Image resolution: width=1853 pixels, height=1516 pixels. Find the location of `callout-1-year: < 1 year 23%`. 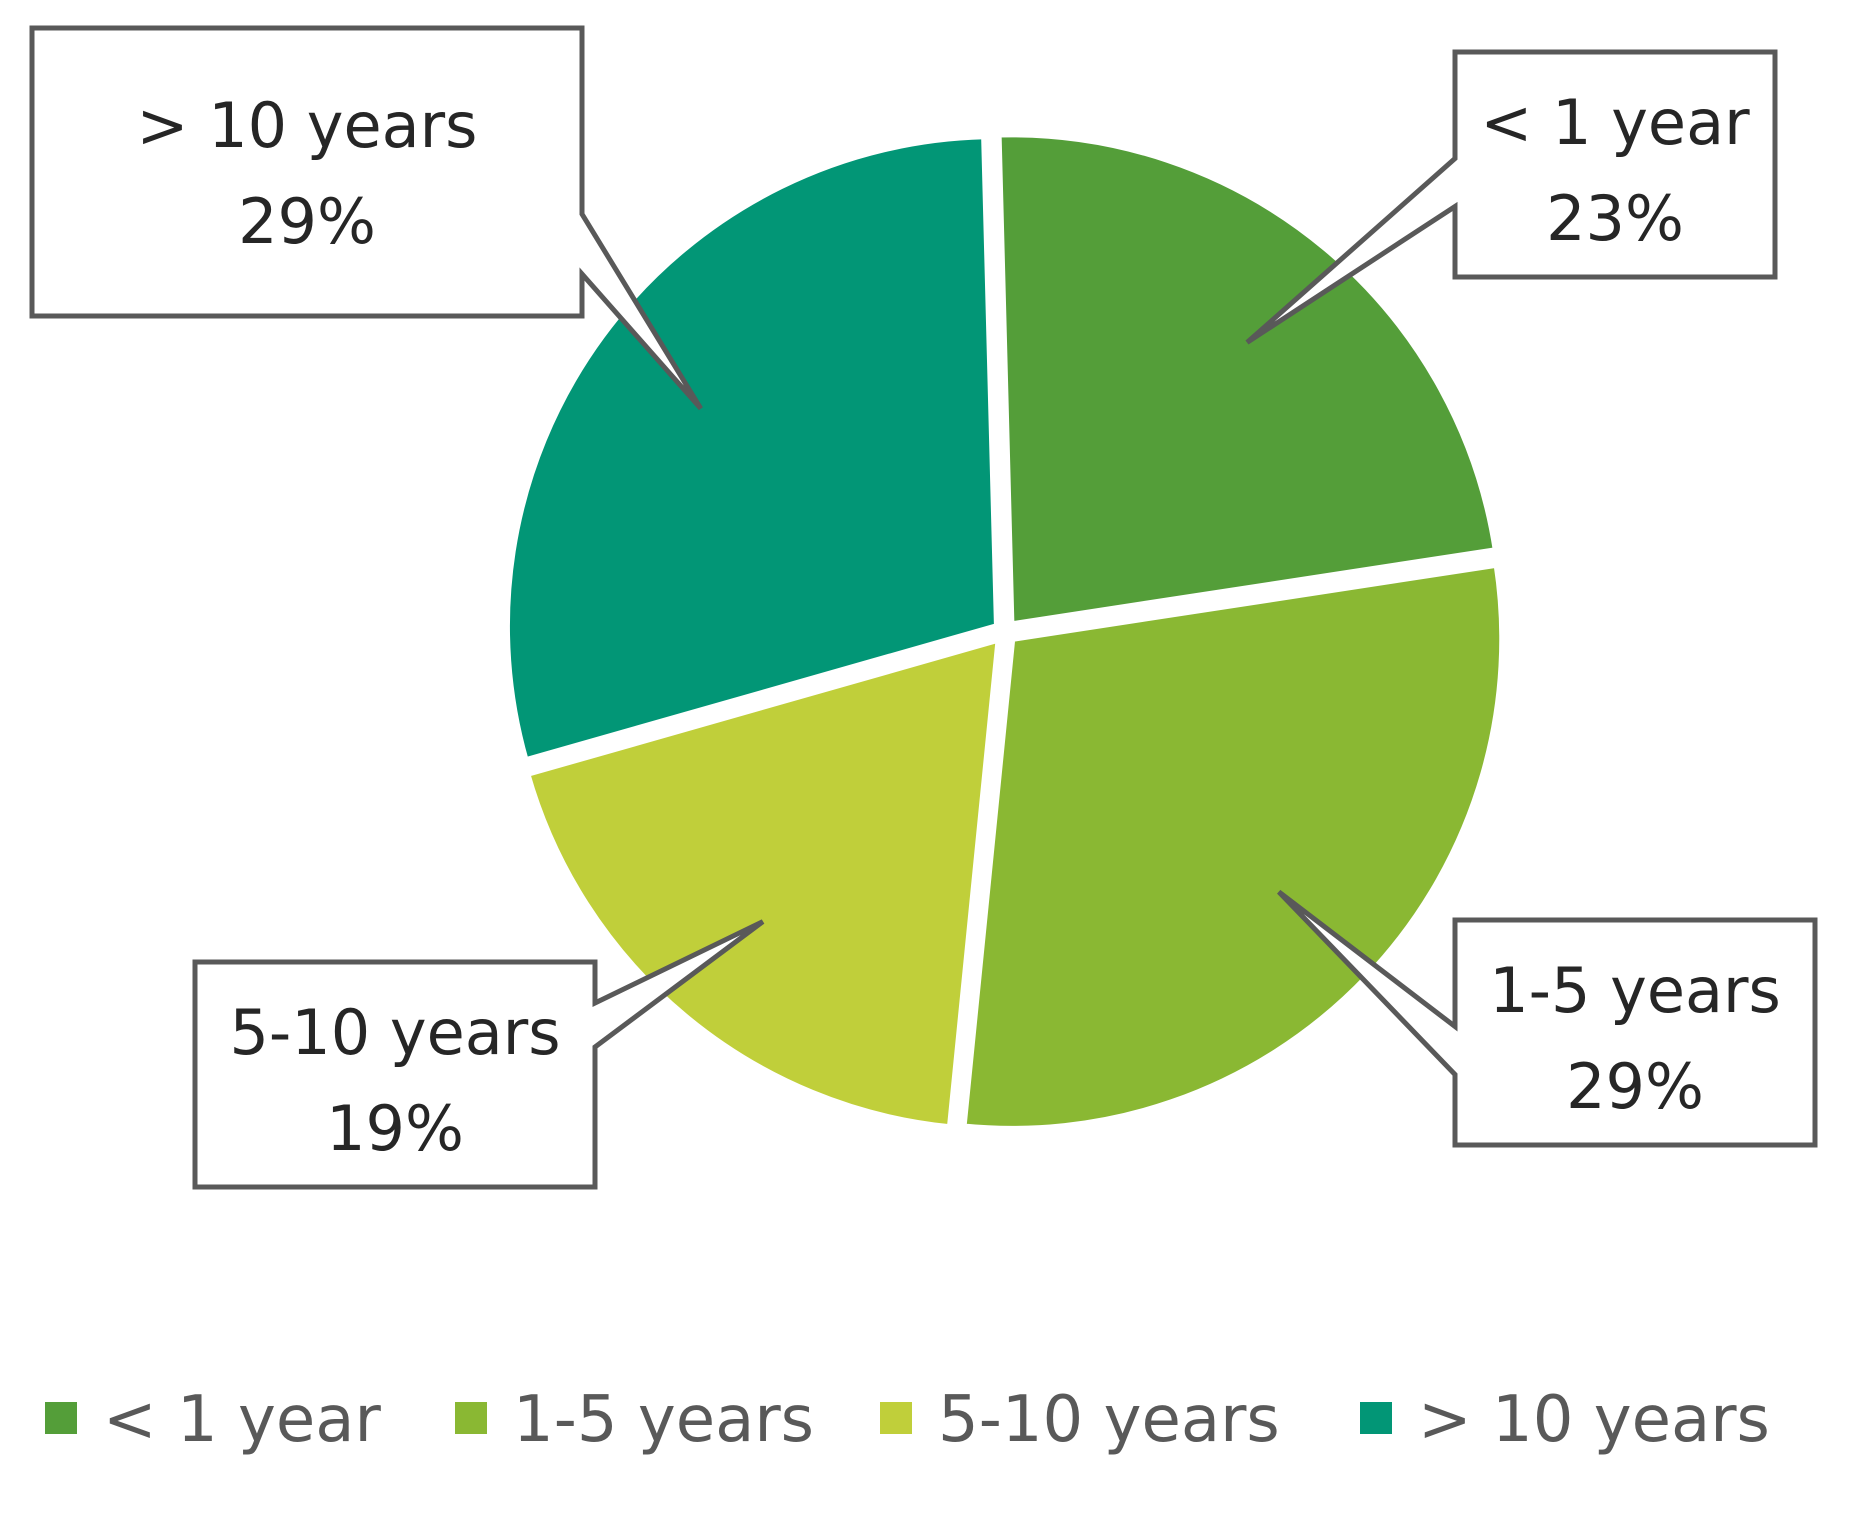

callout-1-year: < 1 year 23% is located at coordinates (1511, 197).